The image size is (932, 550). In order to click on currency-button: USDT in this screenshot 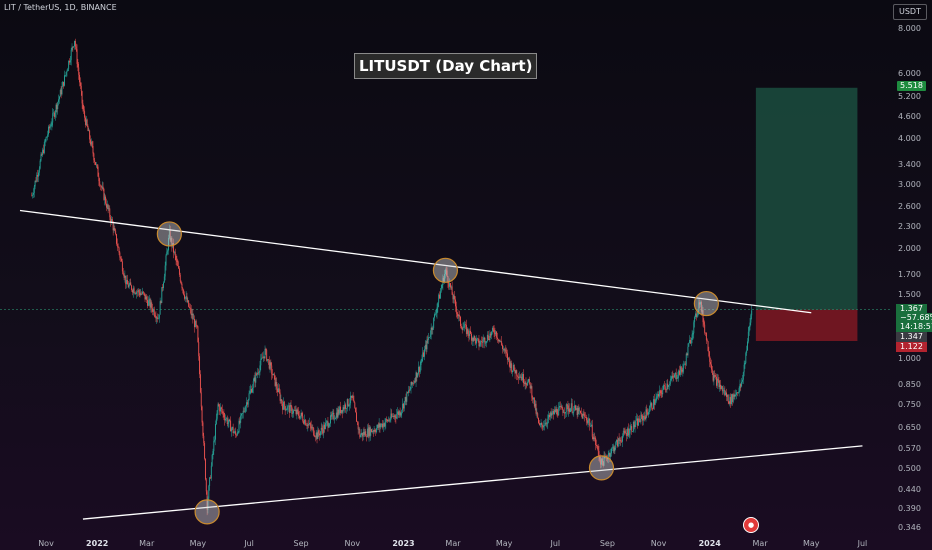, I will do `click(910, 12)`.